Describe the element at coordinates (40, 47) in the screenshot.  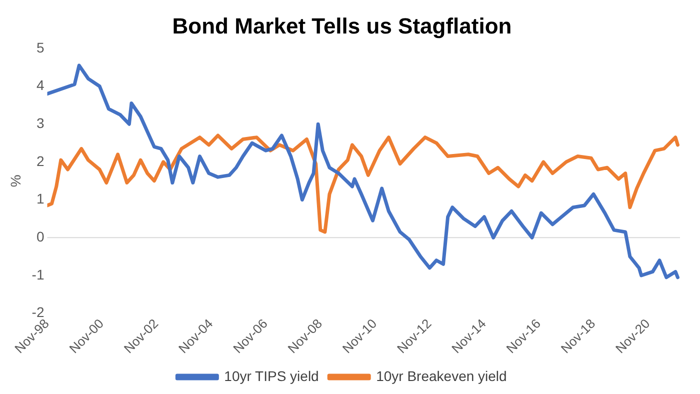
I see `y-tick-label: 5` at that location.